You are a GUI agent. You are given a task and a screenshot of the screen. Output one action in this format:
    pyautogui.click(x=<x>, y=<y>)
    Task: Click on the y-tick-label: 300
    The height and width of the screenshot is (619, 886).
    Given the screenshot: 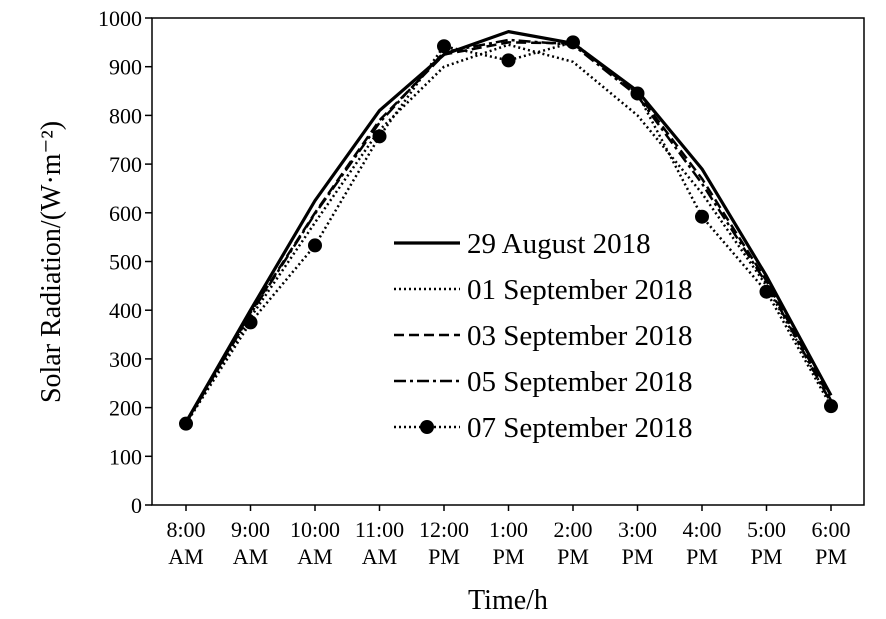 What is the action you would take?
    pyautogui.click(x=125, y=359)
    